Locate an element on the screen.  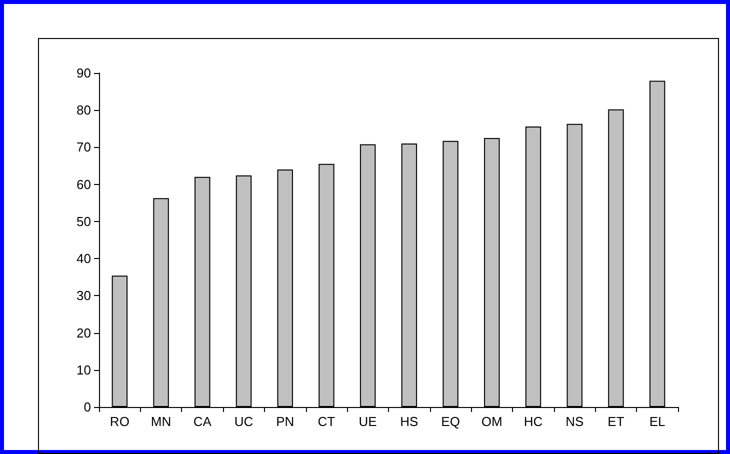
x-tick-label: RO is located at coordinates (120, 421).